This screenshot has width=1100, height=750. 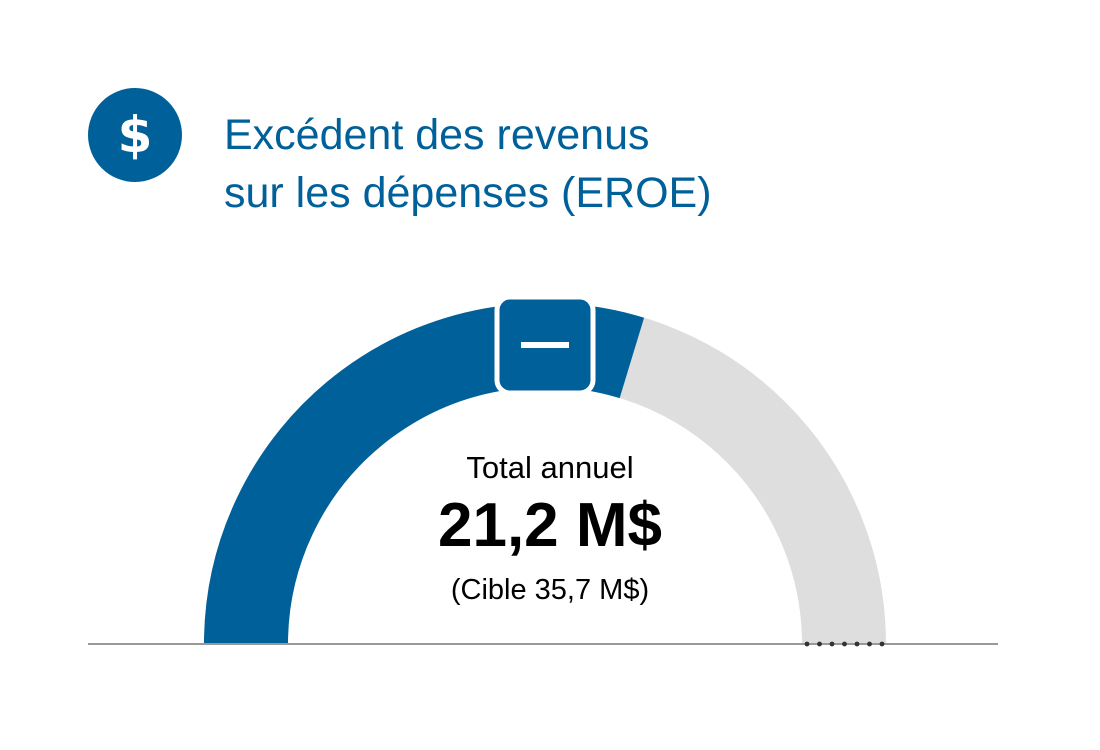 I want to click on target-dots, so click(x=844, y=644).